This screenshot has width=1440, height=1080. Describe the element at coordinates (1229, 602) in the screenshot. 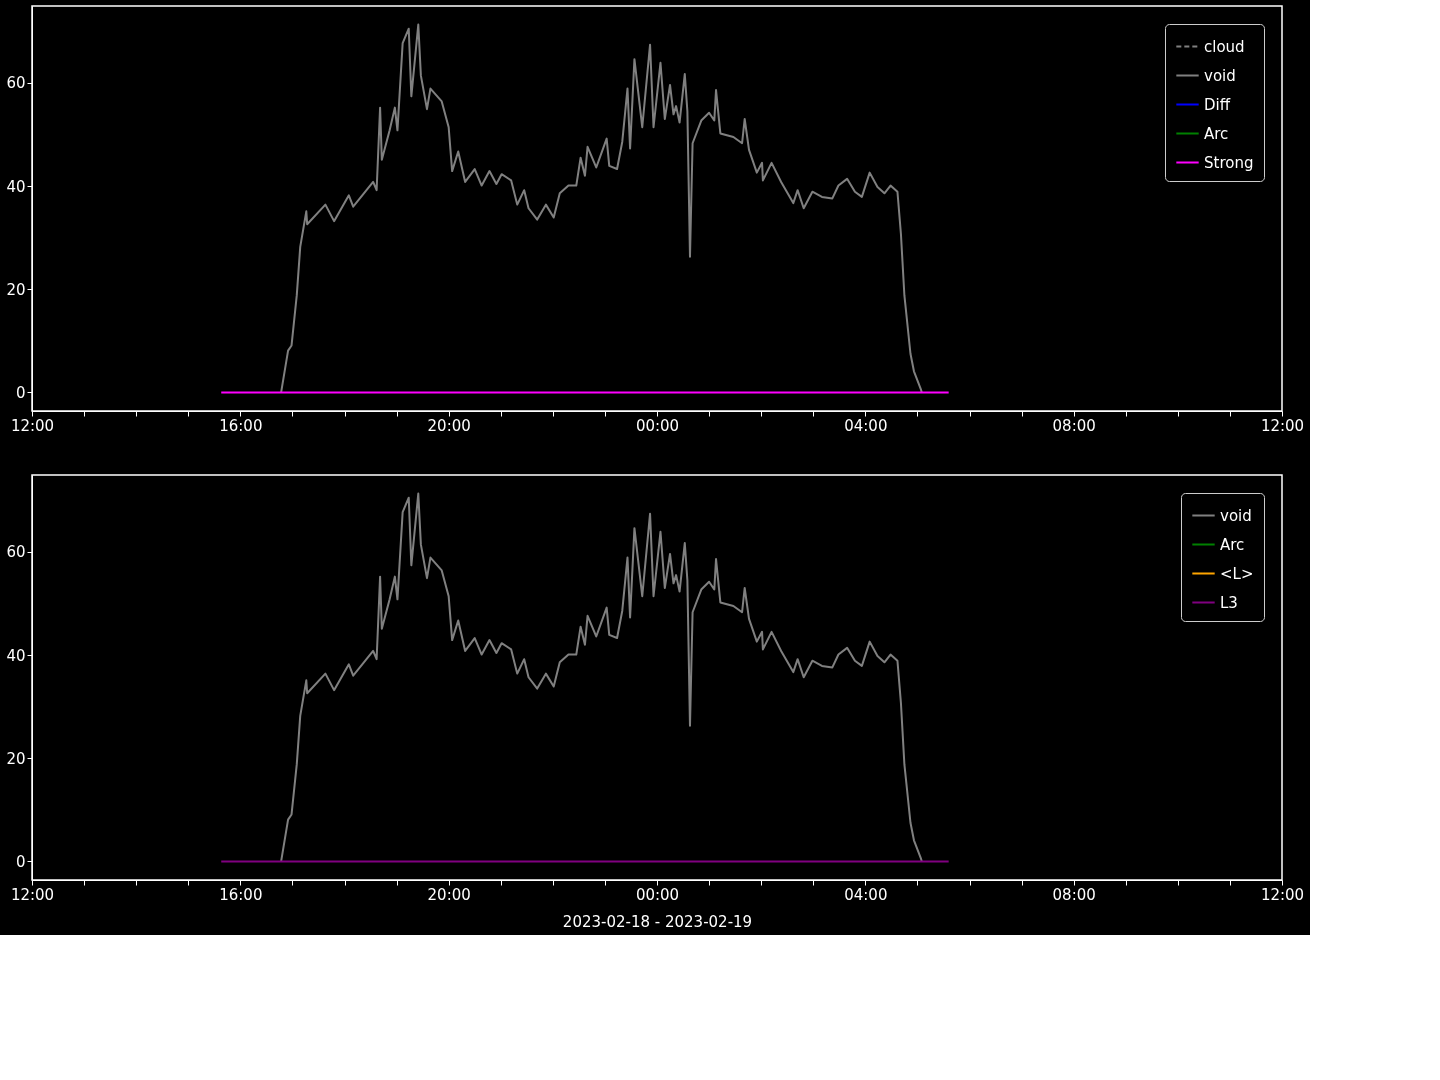

I see `legend-label: L3` at that location.